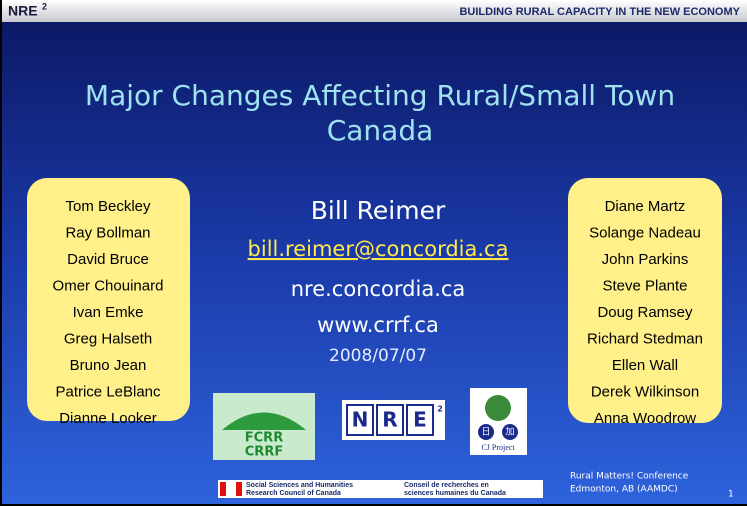 The height and width of the screenshot is (506, 747). What do you see at coordinates (624, 490) in the screenshot?
I see `conference: Edmonton, AB (AAMDC)` at bounding box center [624, 490].